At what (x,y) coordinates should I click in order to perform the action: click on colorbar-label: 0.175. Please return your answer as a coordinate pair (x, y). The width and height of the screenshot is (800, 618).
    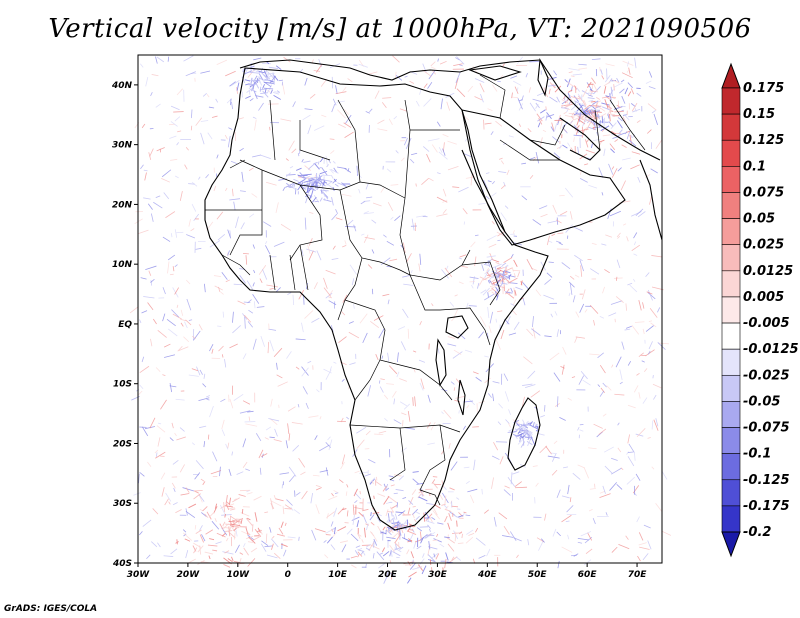
    Looking at the image, I should click on (763, 88).